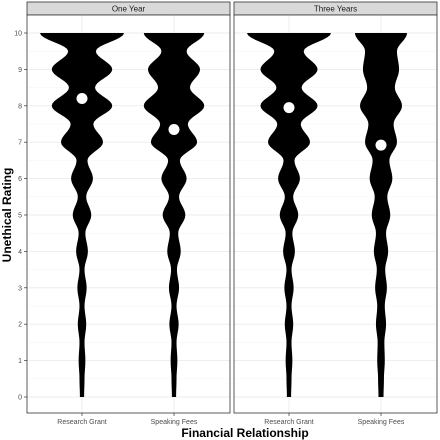 The height and width of the screenshot is (440, 440). Describe the element at coordinates (129, 9) in the screenshot. I see `facet-strip-label: One Year` at that location.